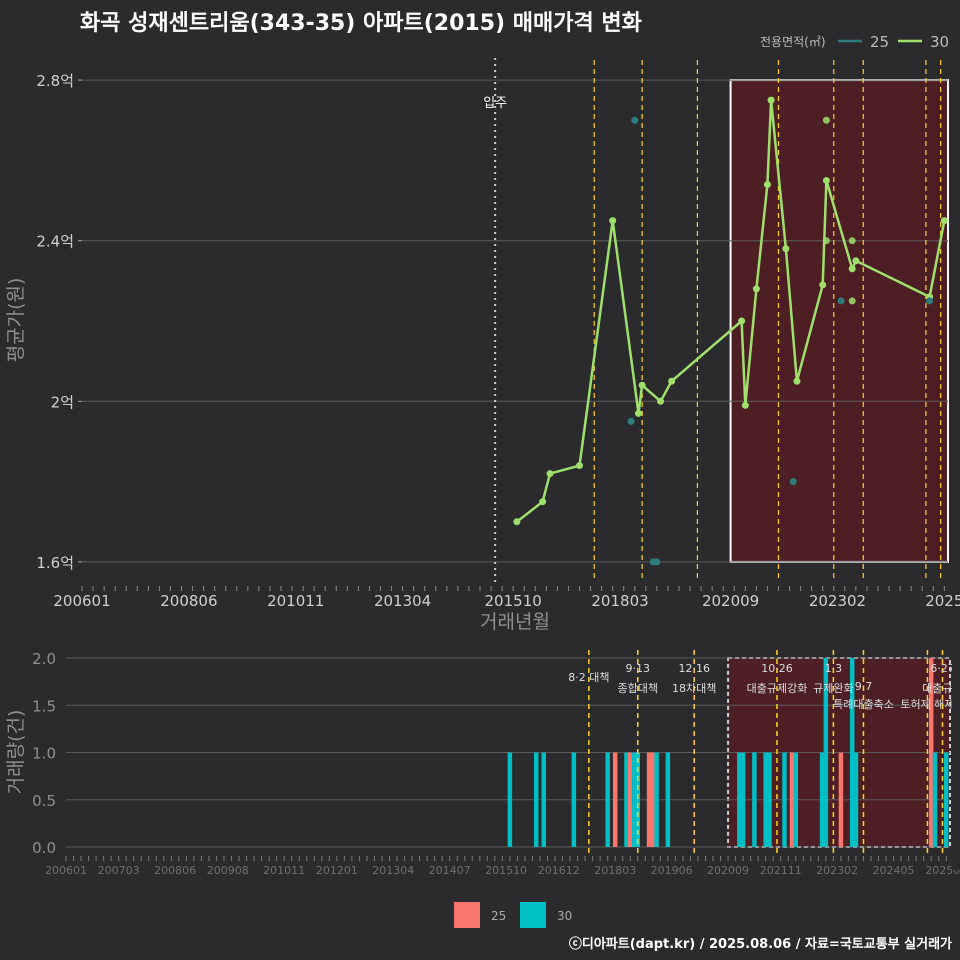  What do you see at coordinates (942, 870) in the screenshot?
I see `x-tick-label: 202507` at bounding box center [942, 870].